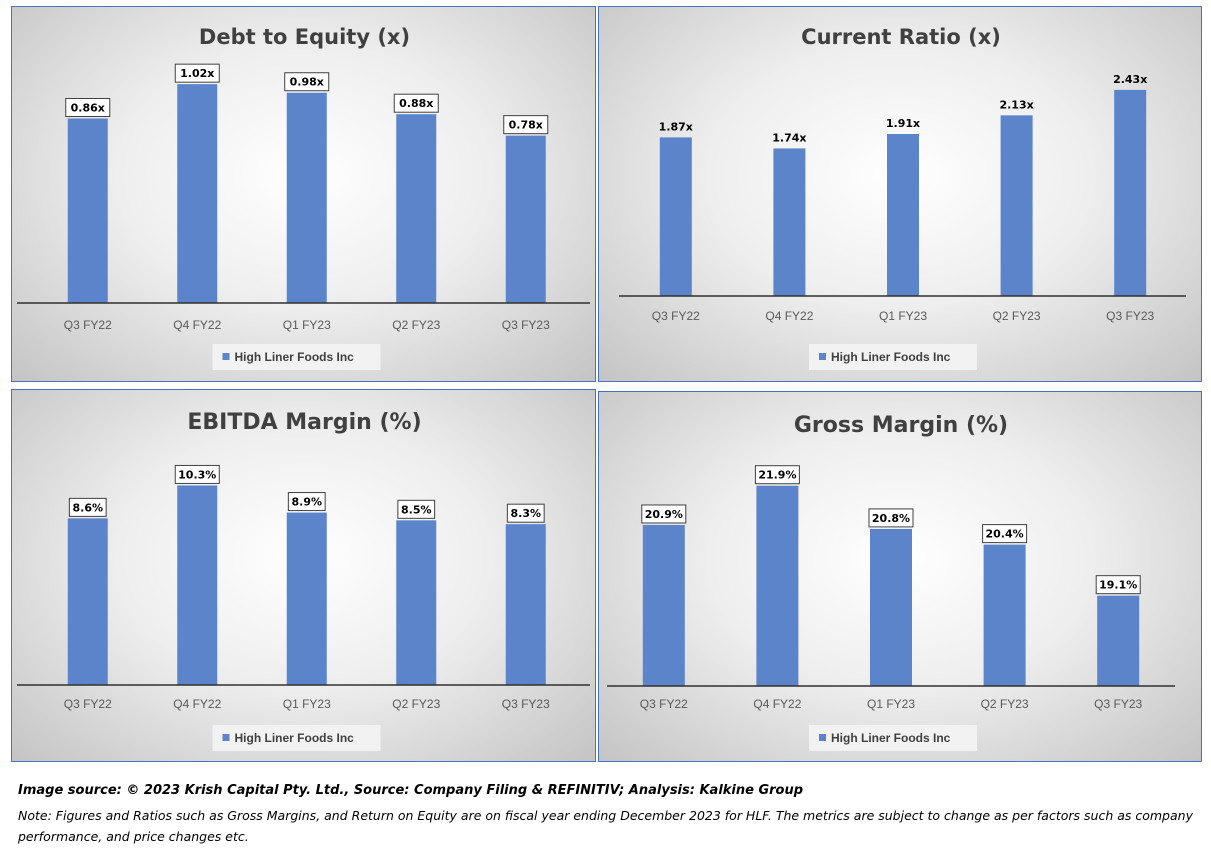 This screenshot has width=1211, height=855. I want to click on data-label: 8.5%, so click(416, 509).